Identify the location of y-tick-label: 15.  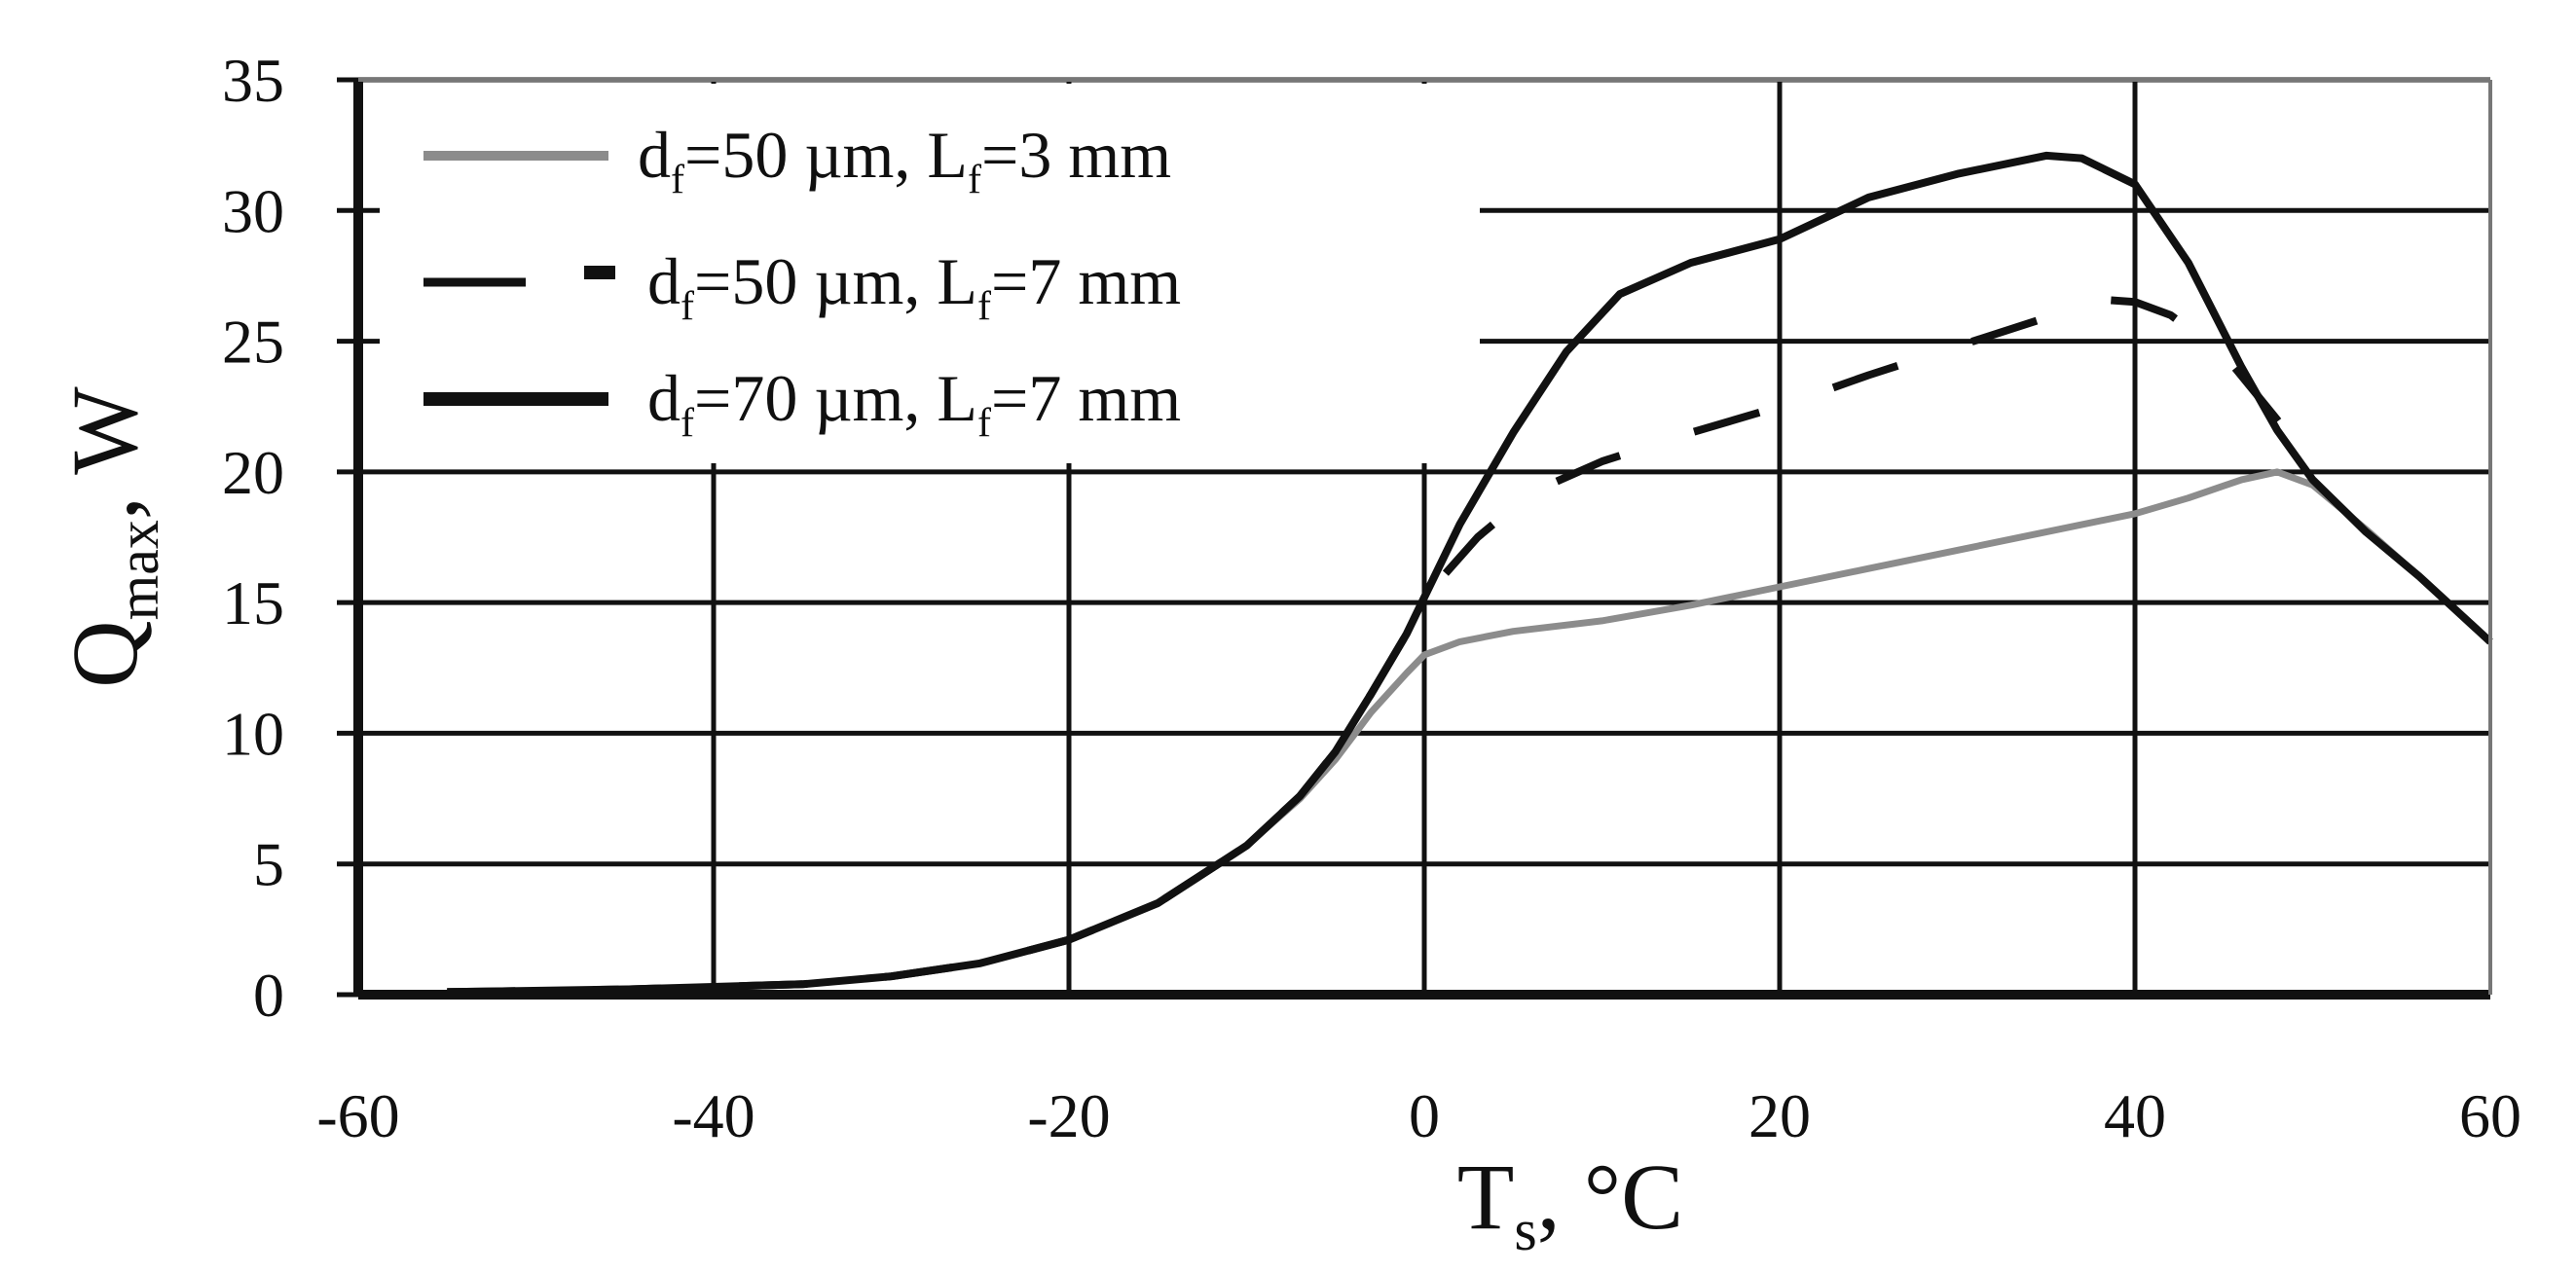
(253, 602).